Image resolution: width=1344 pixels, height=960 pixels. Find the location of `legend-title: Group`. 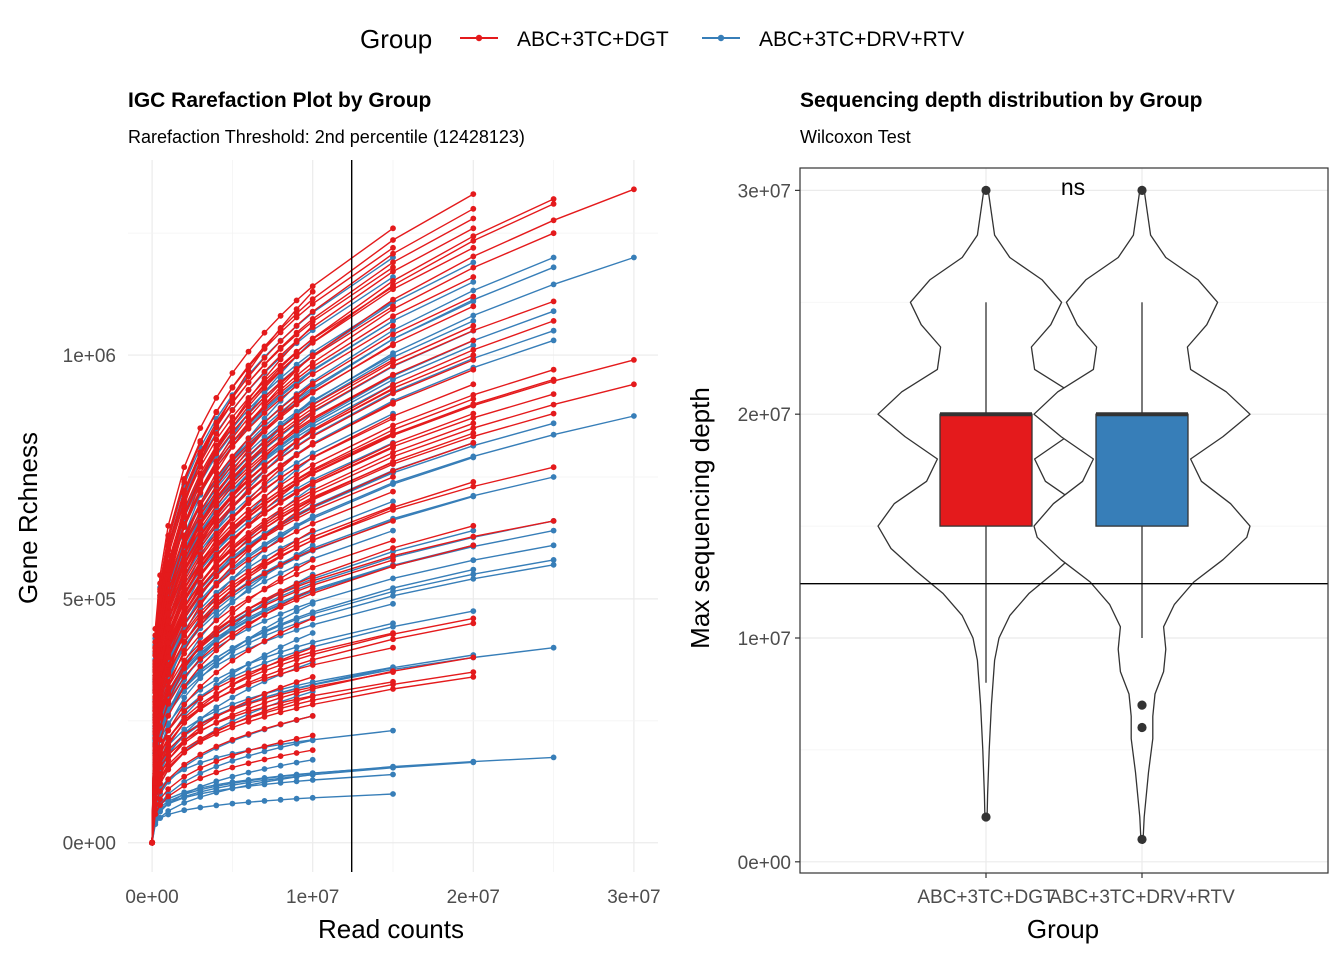

legend-title: Group is located at coordinates (396, 39).